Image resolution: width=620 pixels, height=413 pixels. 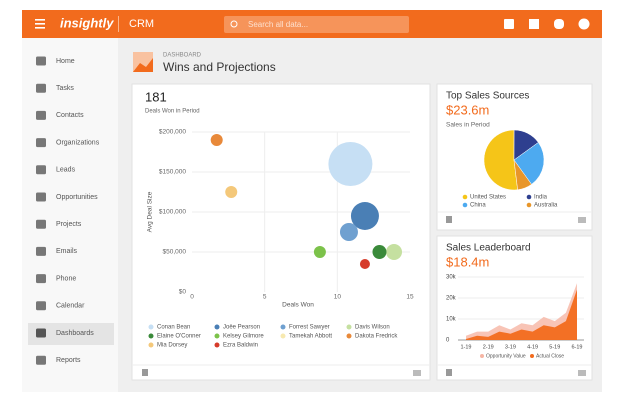 I want to click on nav-item: Leads, so click(x=66, y=170).